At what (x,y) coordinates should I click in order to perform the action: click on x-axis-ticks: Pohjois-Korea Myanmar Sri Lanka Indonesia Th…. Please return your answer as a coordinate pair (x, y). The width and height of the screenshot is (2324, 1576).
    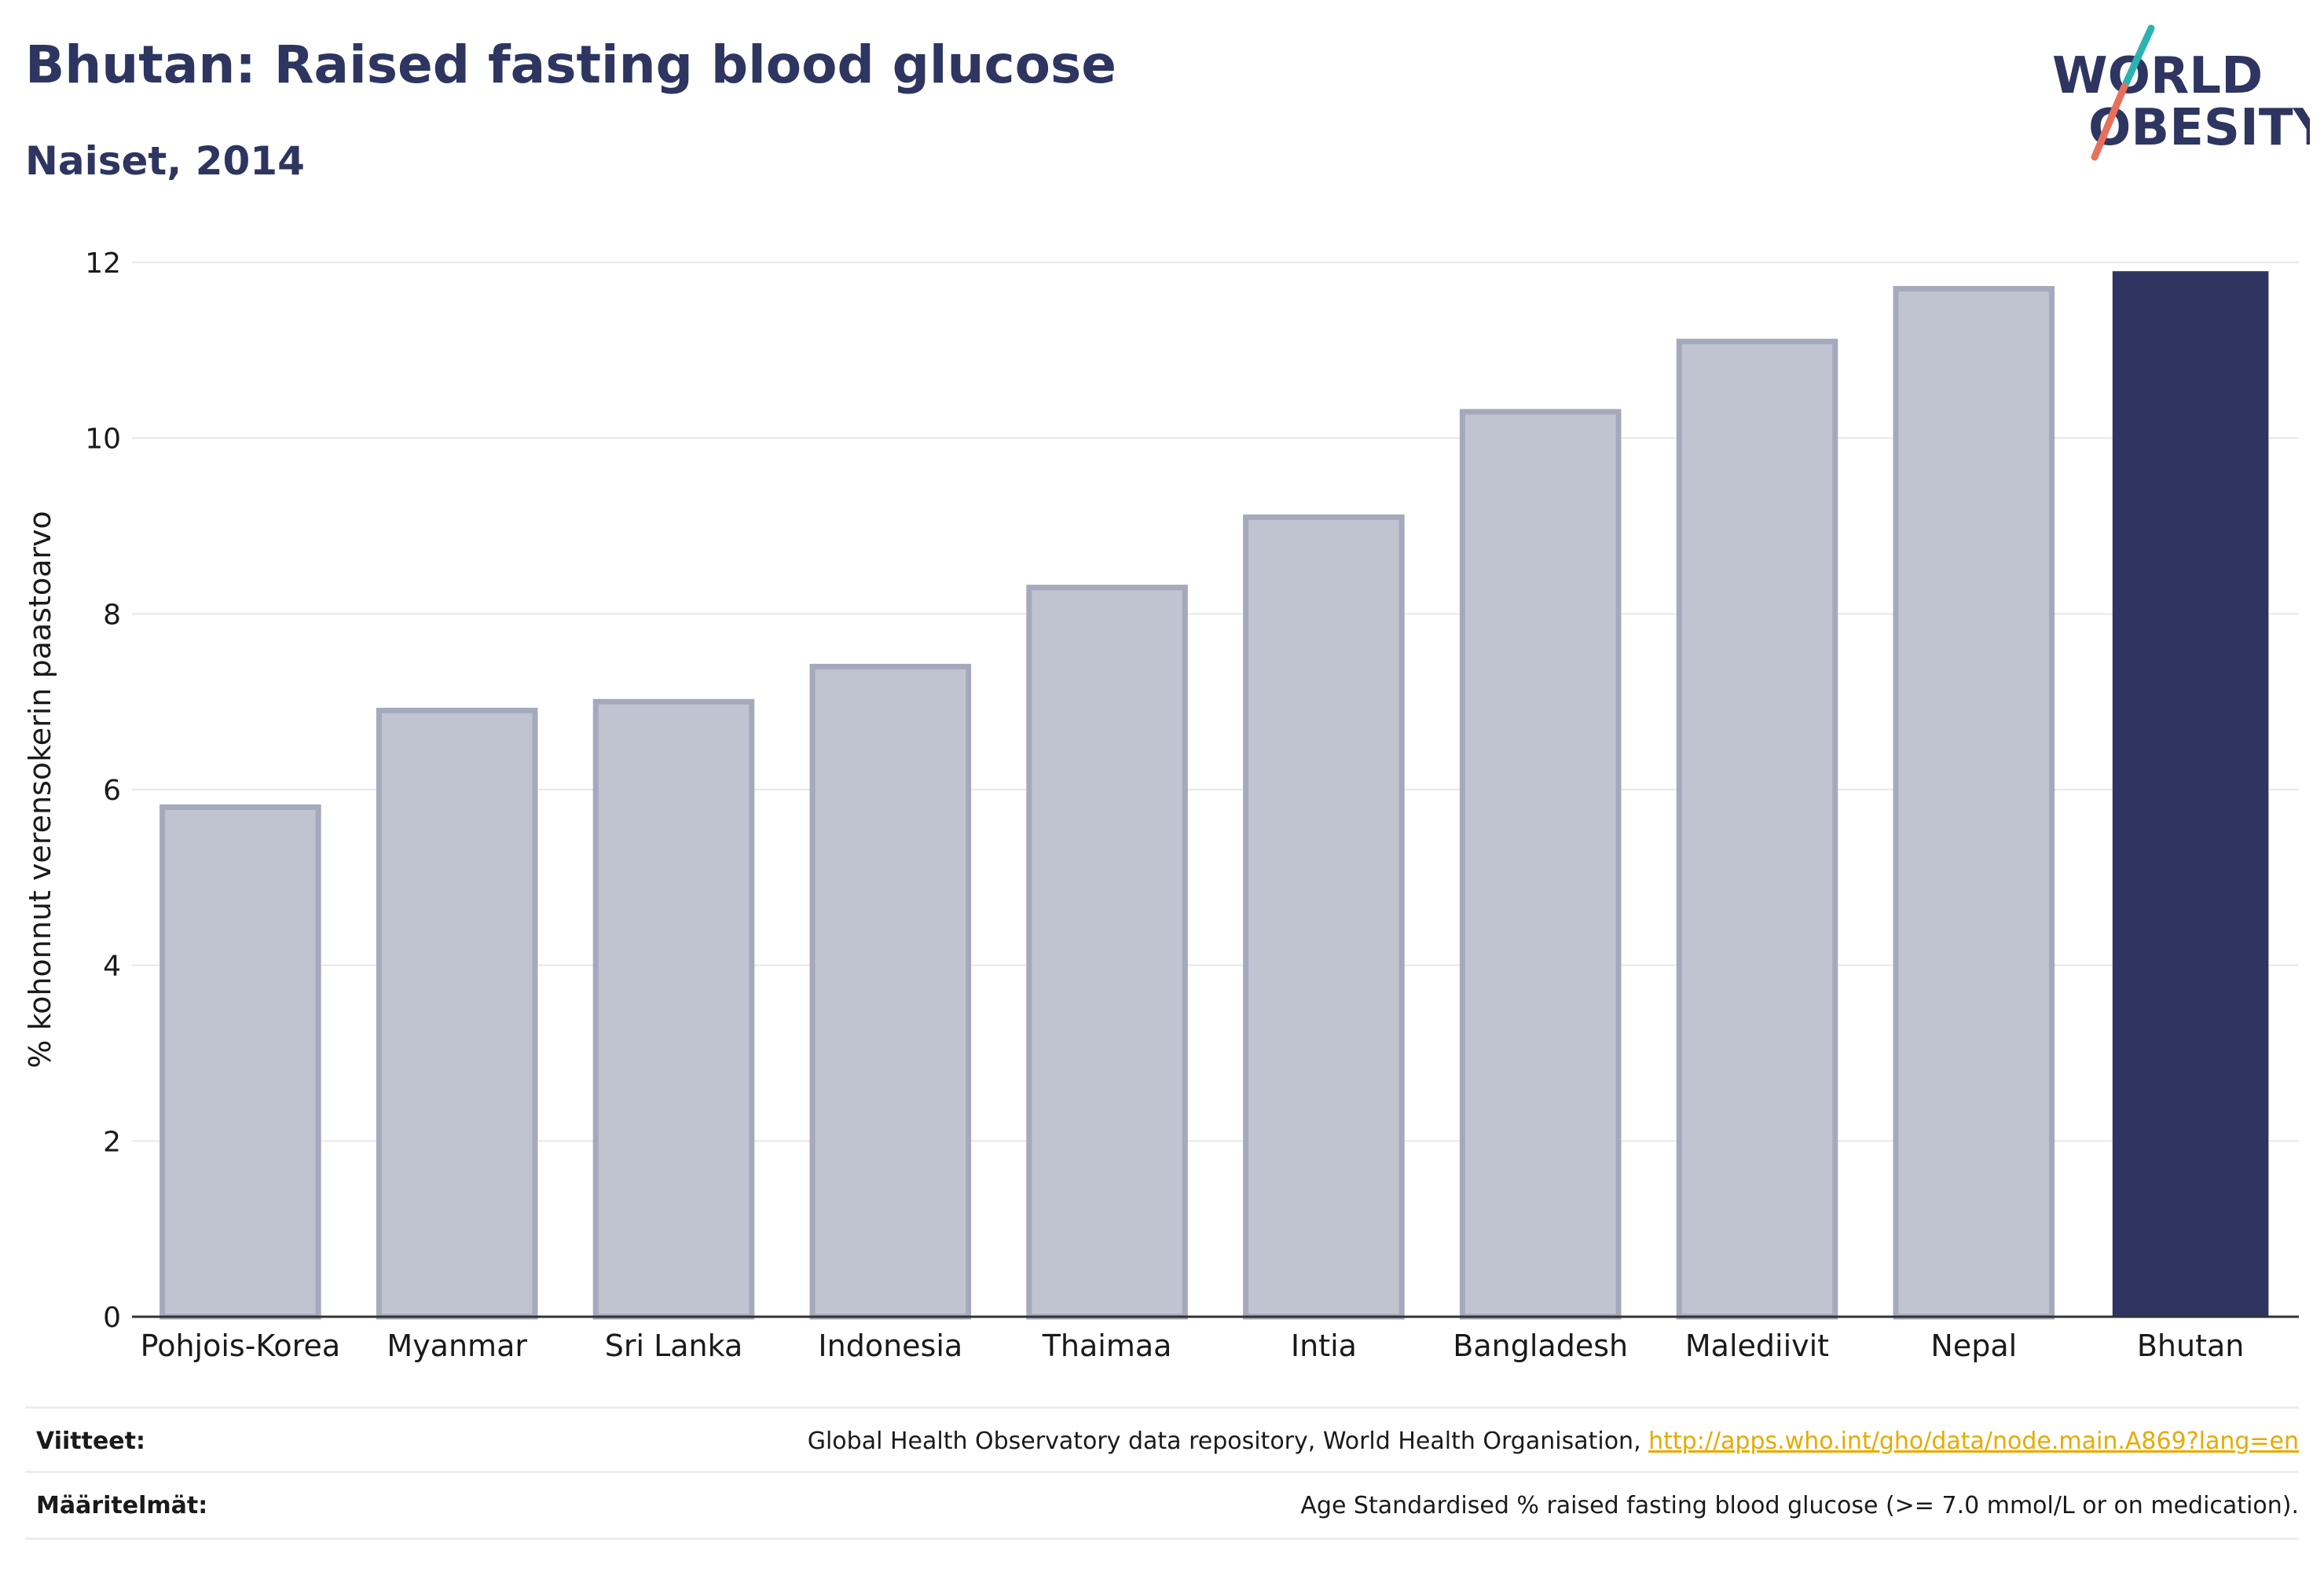
    Looking at the image, I should click on (1193, 1346).